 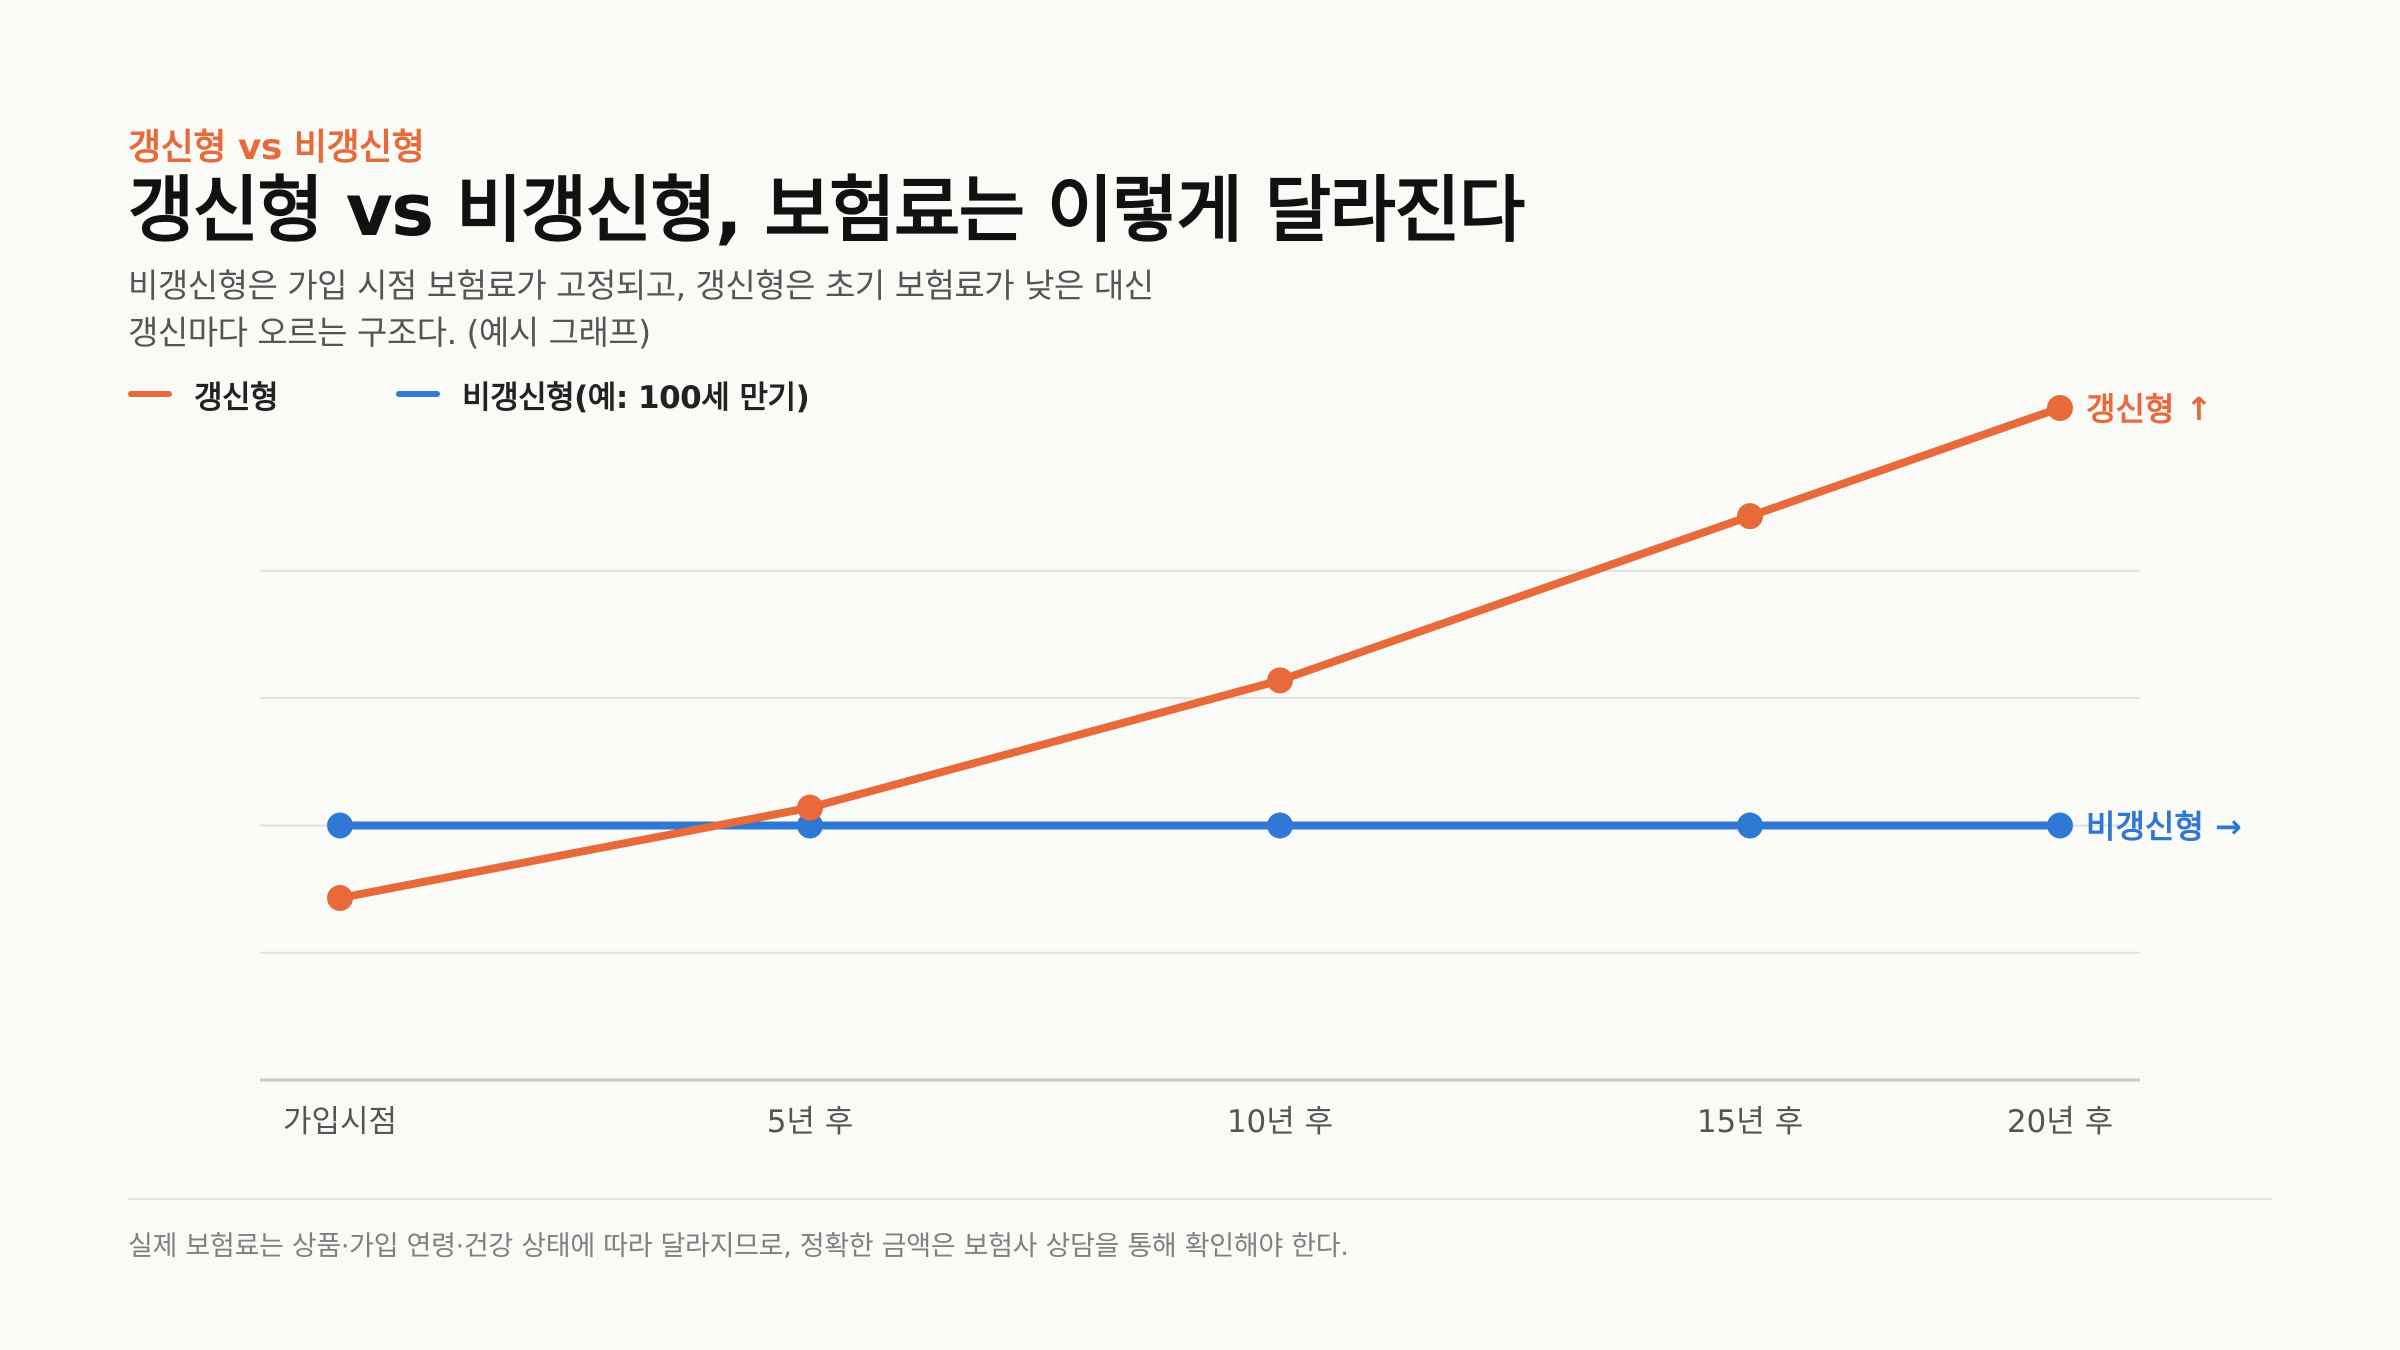 I want to click on legend-item-renewable: 갱신형, so click(x=203, y=394).